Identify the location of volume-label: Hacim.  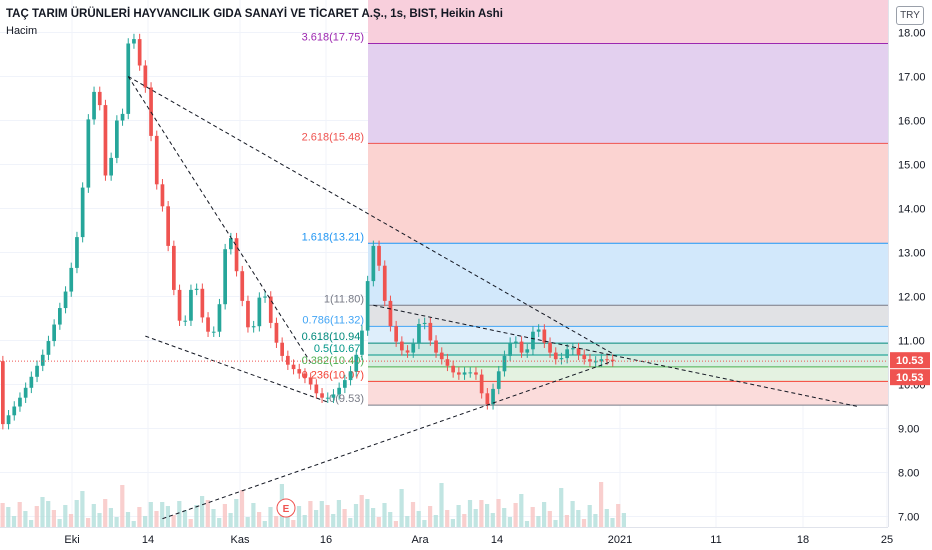
(22, 31).